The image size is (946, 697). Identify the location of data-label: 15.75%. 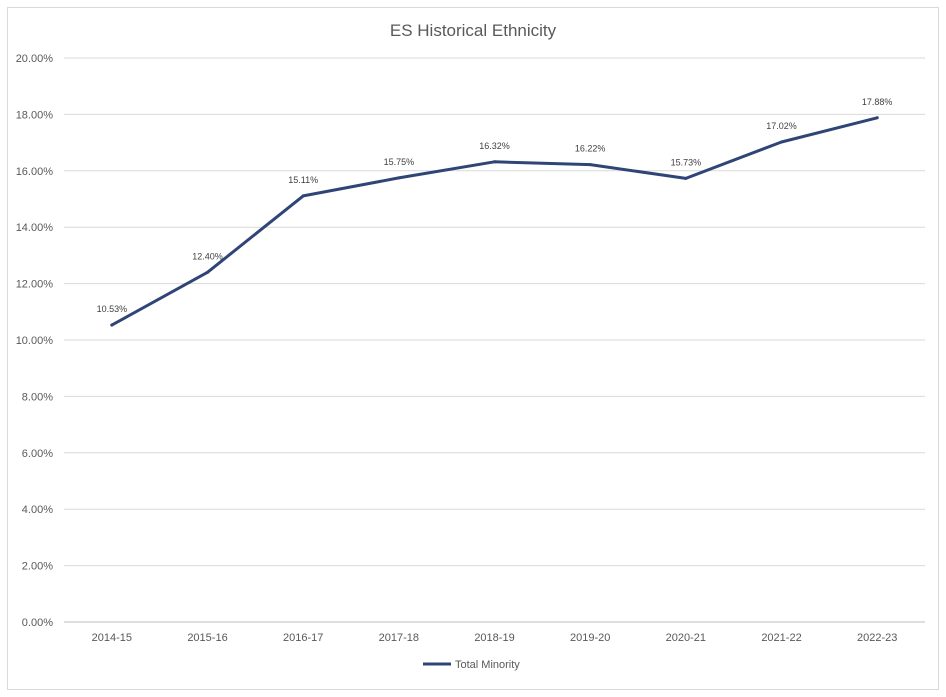
(399, 162).